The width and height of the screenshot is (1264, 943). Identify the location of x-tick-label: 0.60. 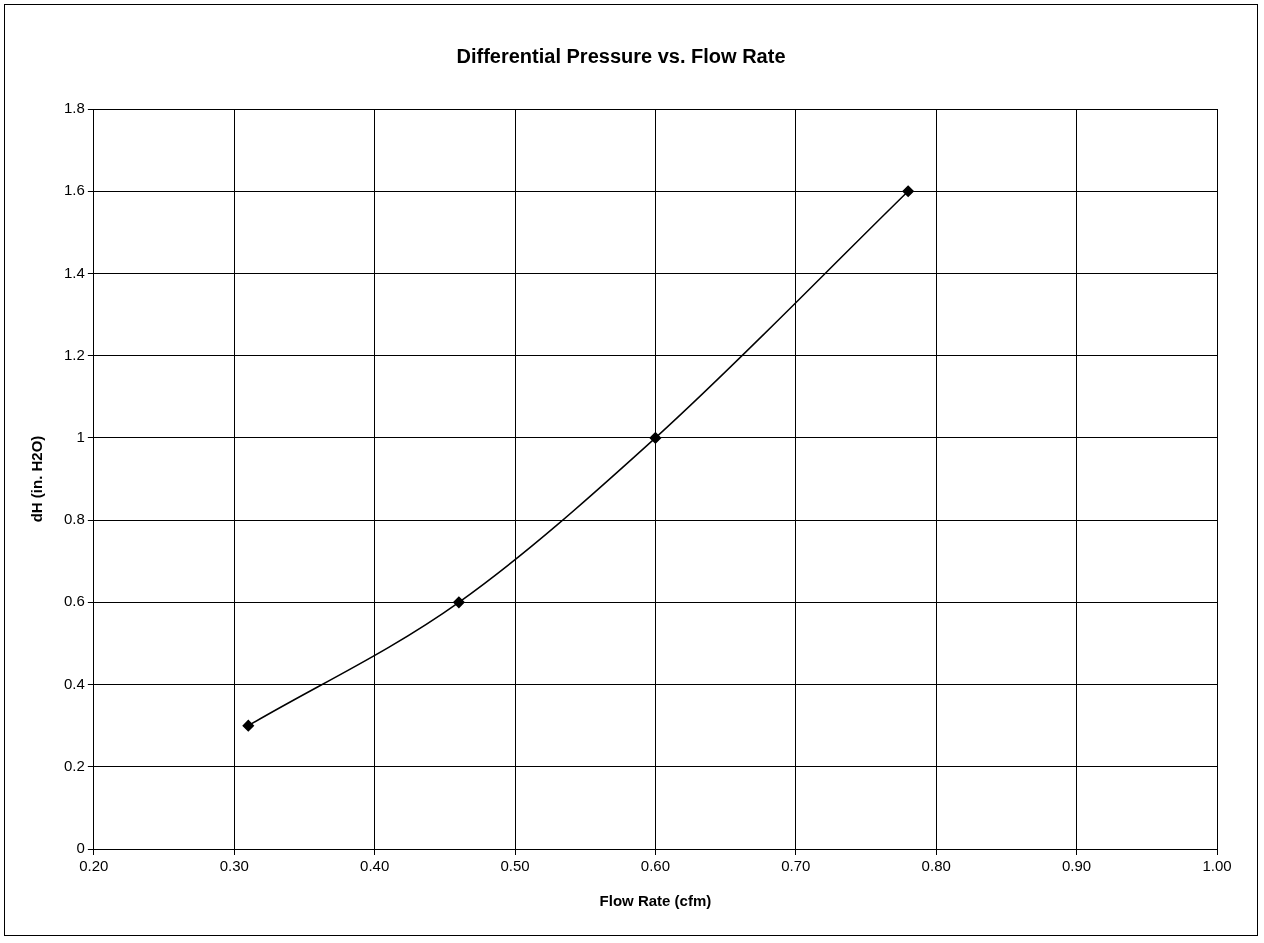
(655, 866).